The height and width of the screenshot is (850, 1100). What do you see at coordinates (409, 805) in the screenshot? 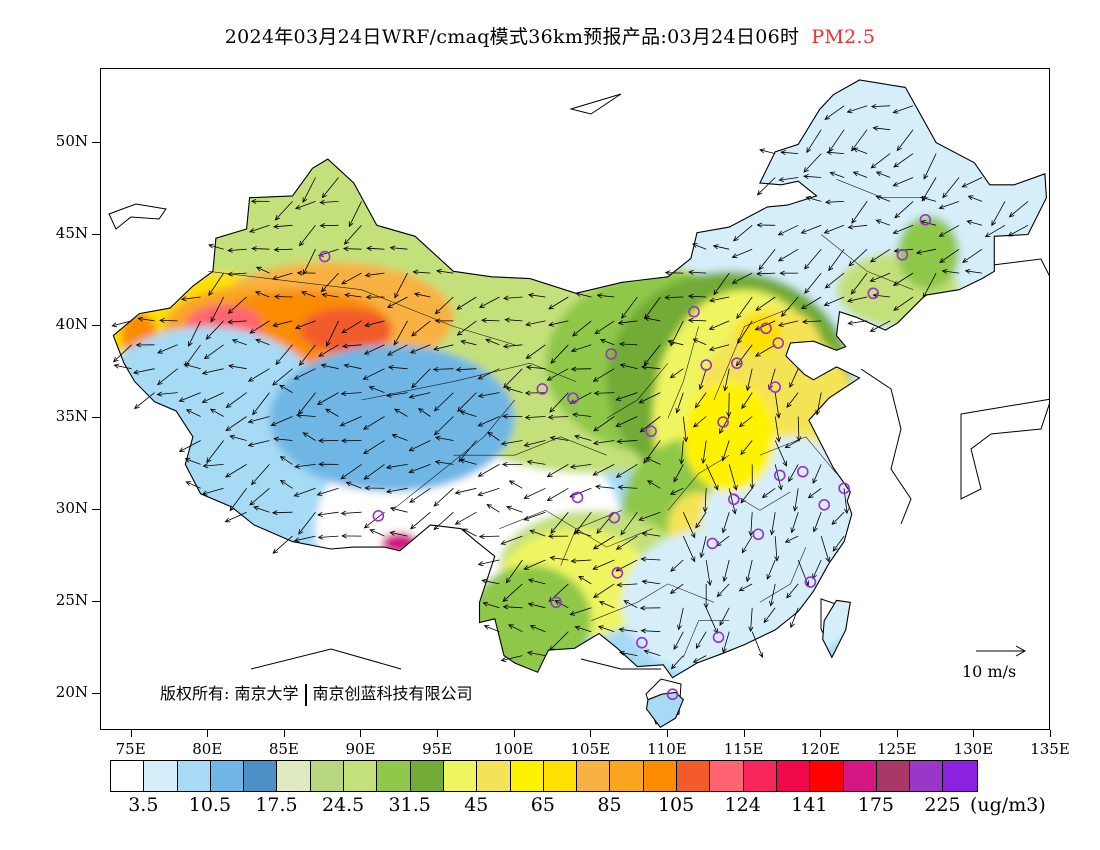
I see `legend-label: 31.5` at bounding box center [409, 805].